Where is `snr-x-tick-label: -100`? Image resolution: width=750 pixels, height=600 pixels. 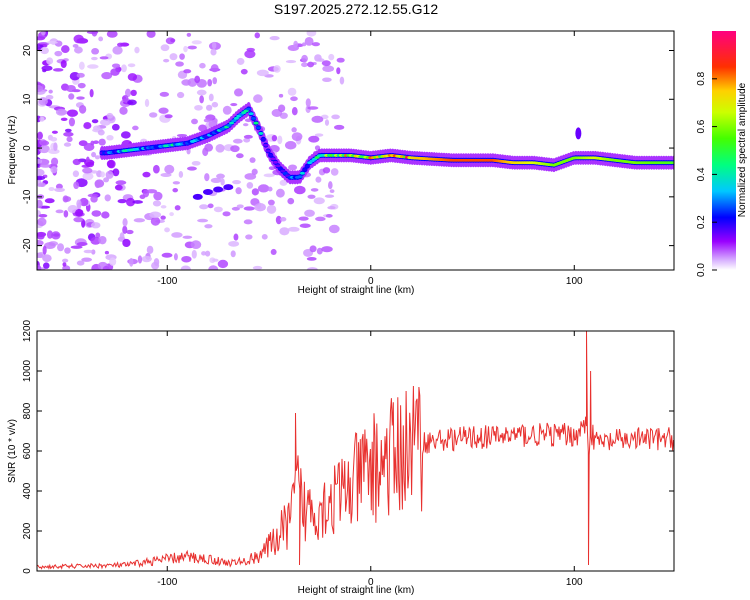 snr-x-tick-label: -100 is located at coordinates (167, 582).